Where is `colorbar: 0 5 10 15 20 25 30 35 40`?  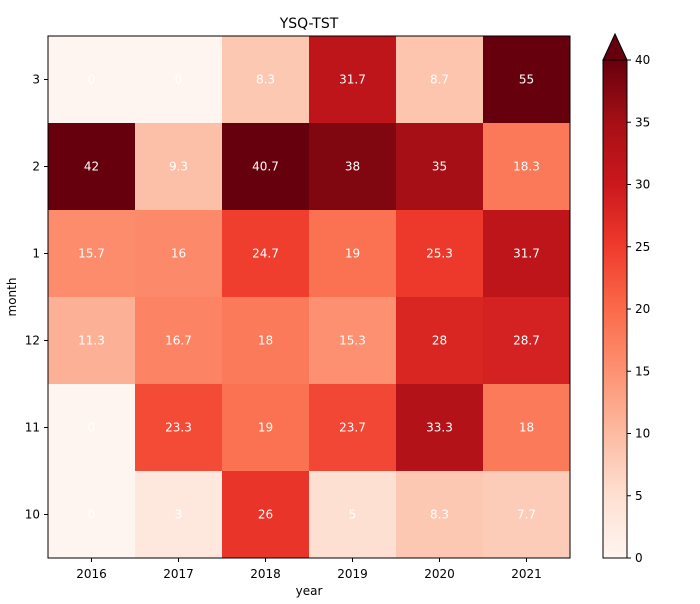 colorbar: 0 5 10 15 20 25 30 35 40 is located at coordinates (626, 298).